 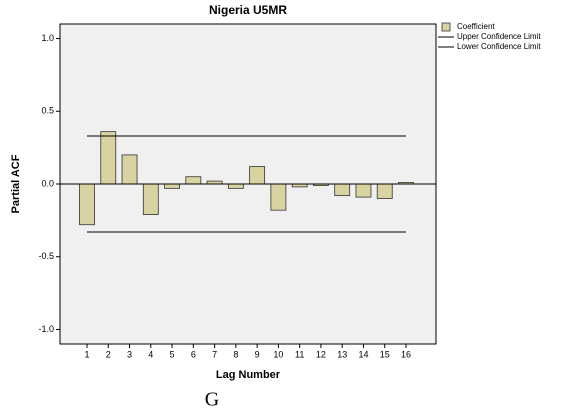 I want to click on legend-label: Lower Confidence Limit, so click(x=499, y=46).